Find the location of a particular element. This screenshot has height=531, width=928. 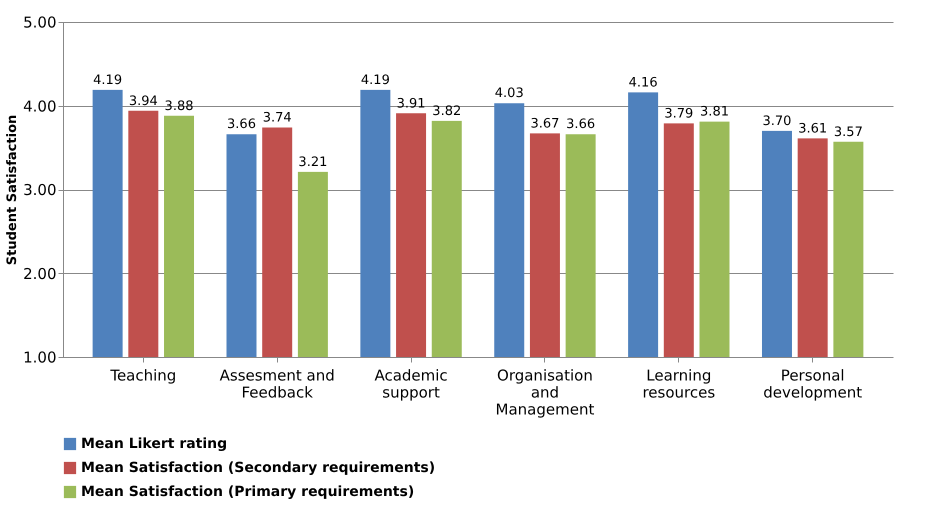

legend-label: Mean Satisfaction (Primary requirements) is located at coordinates (247, 492).